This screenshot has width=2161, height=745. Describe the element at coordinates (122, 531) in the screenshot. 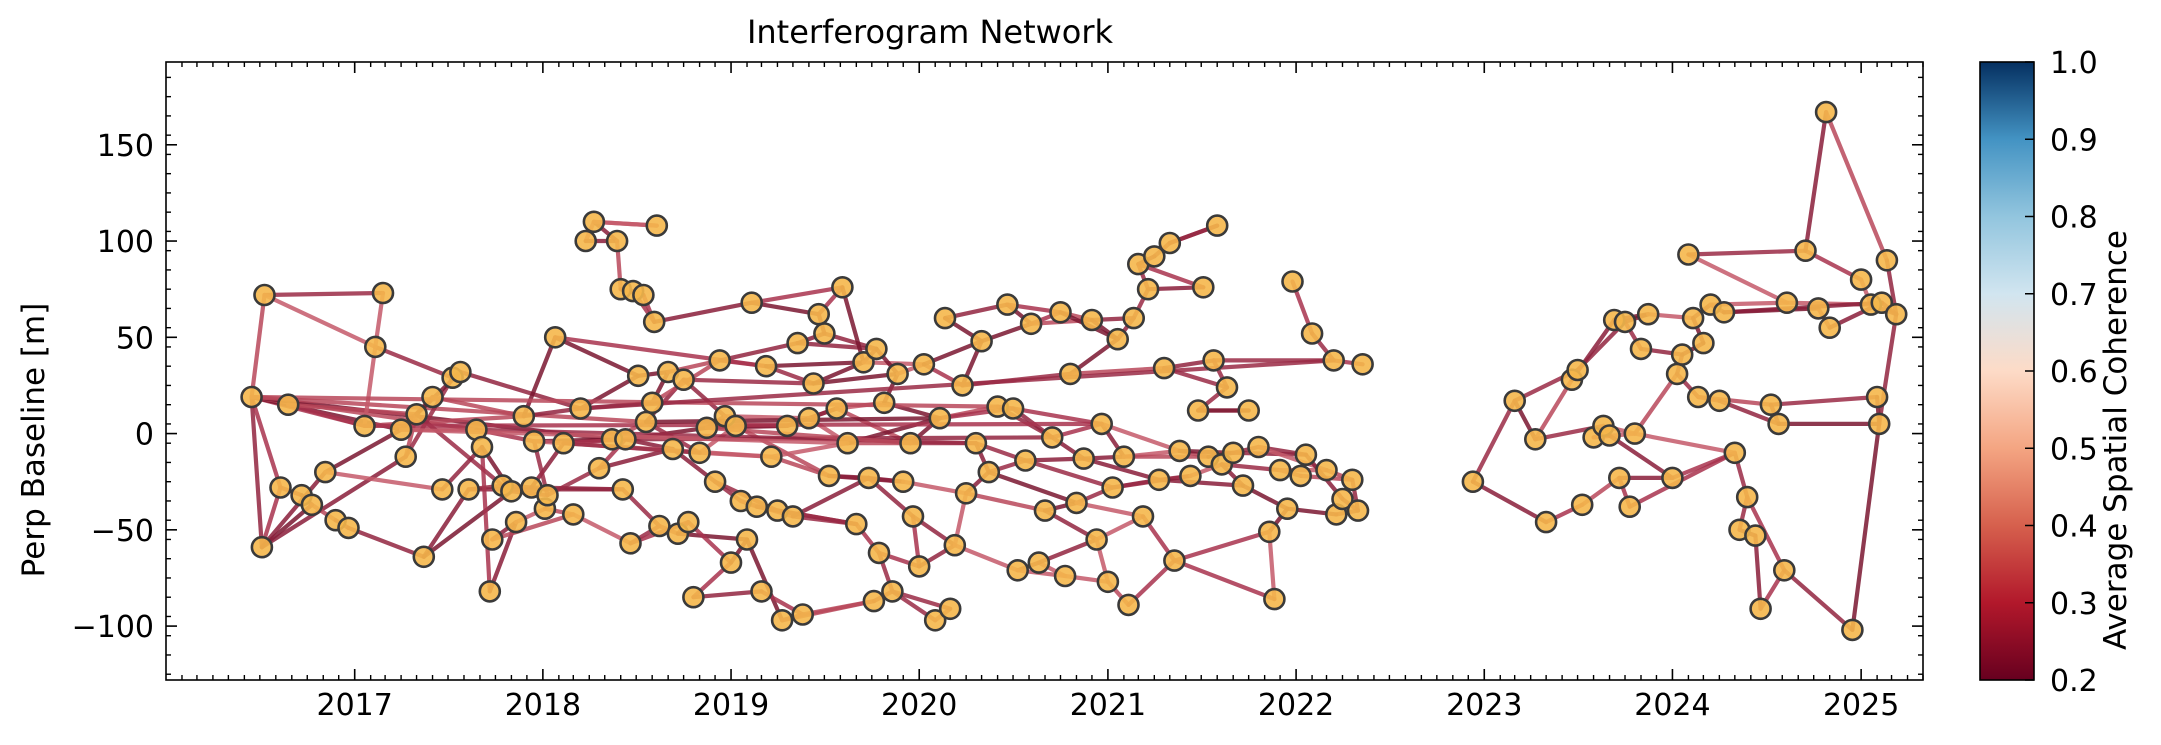

I see `y-tick-label: −50` at that location.